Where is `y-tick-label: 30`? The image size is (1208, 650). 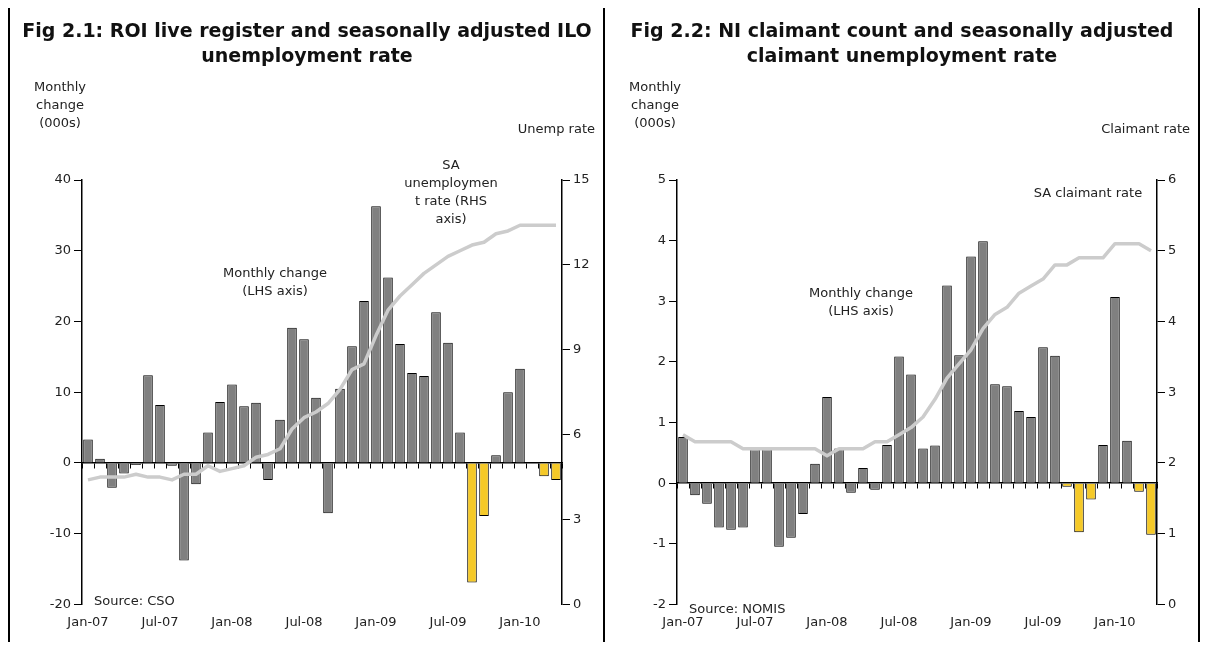 y-tick-label: 30 is located at coordinates (62, 250).